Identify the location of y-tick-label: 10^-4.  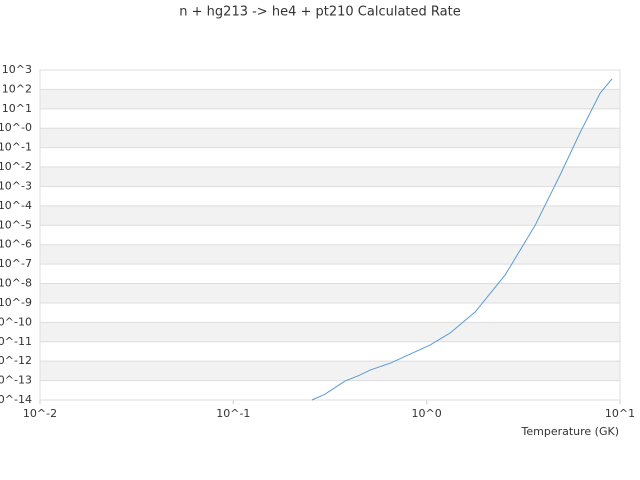
(16, 205).